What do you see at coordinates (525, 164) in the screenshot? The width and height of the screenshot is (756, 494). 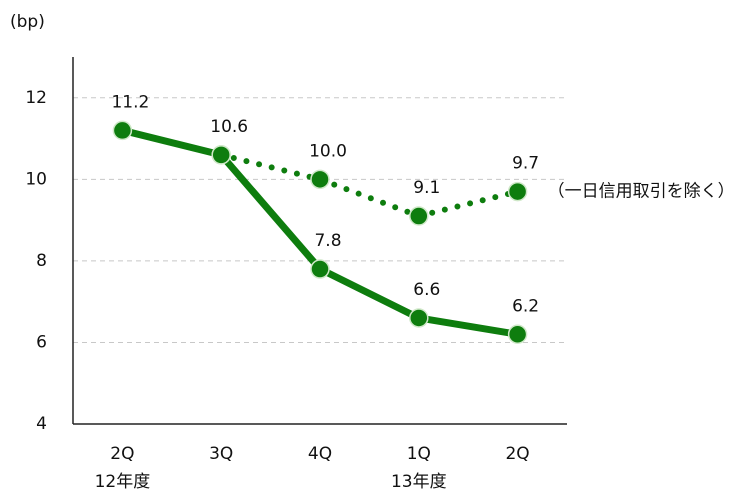 I see `data-label: 9.7` at bounding box center [525, 164].